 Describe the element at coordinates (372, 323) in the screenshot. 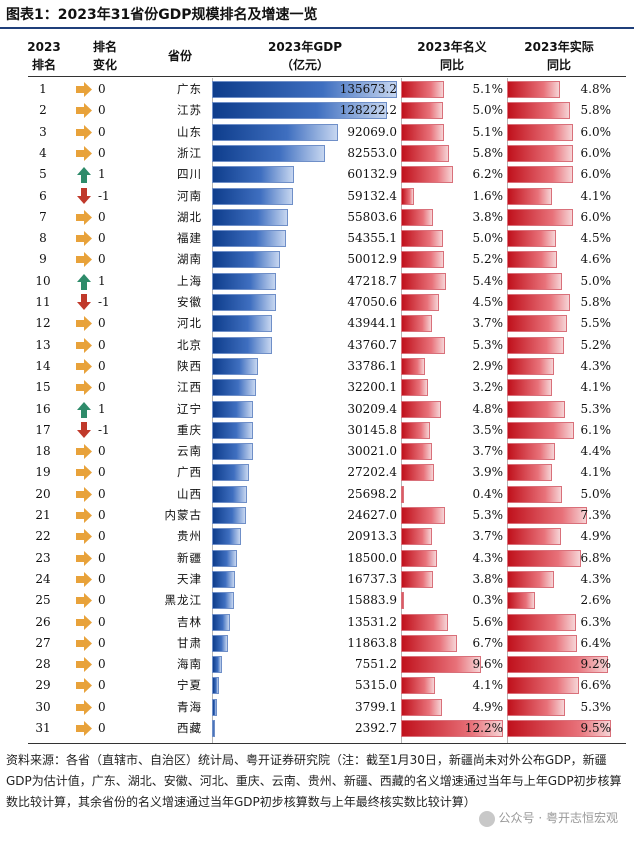

I see `gdp-value-label: 43944.1` at that location.